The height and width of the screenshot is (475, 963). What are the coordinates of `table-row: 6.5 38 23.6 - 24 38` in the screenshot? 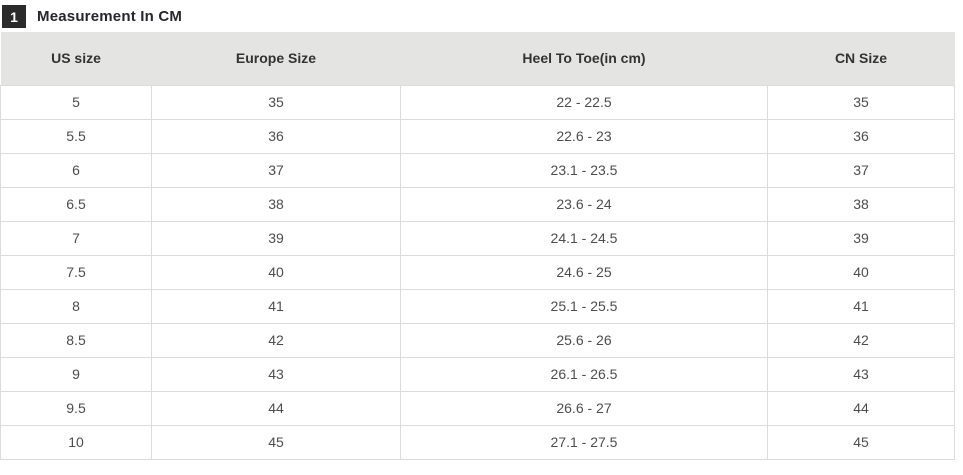 It's located at (477, 204).